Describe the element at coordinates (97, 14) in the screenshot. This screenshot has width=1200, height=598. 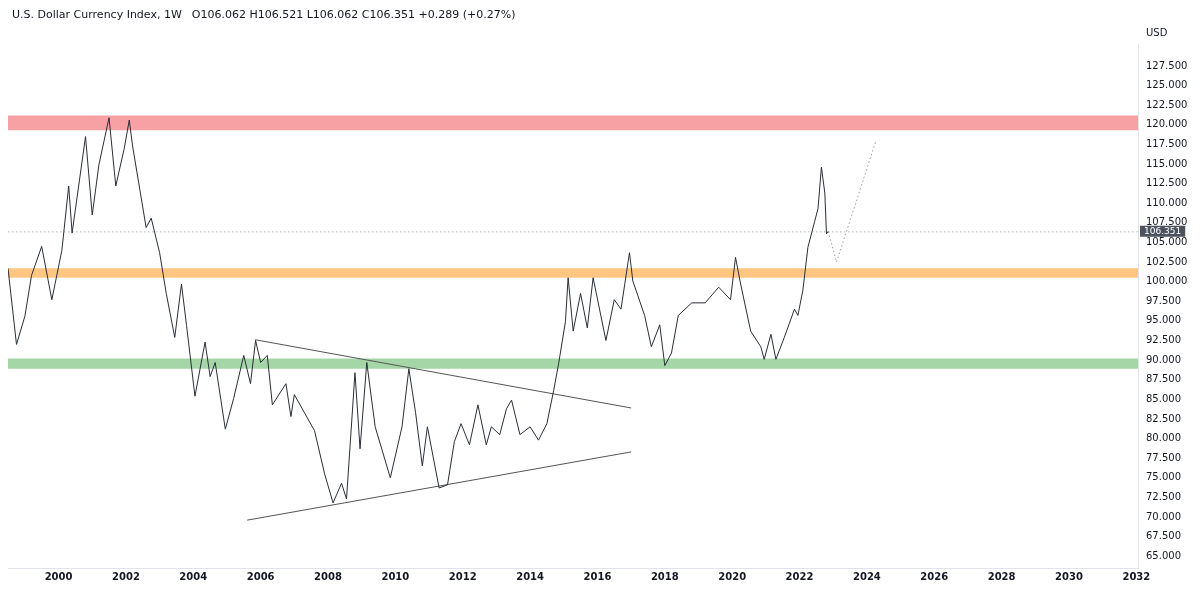
I see `chart-title: U.S. Dollar Currency Index, 1W` at that location.